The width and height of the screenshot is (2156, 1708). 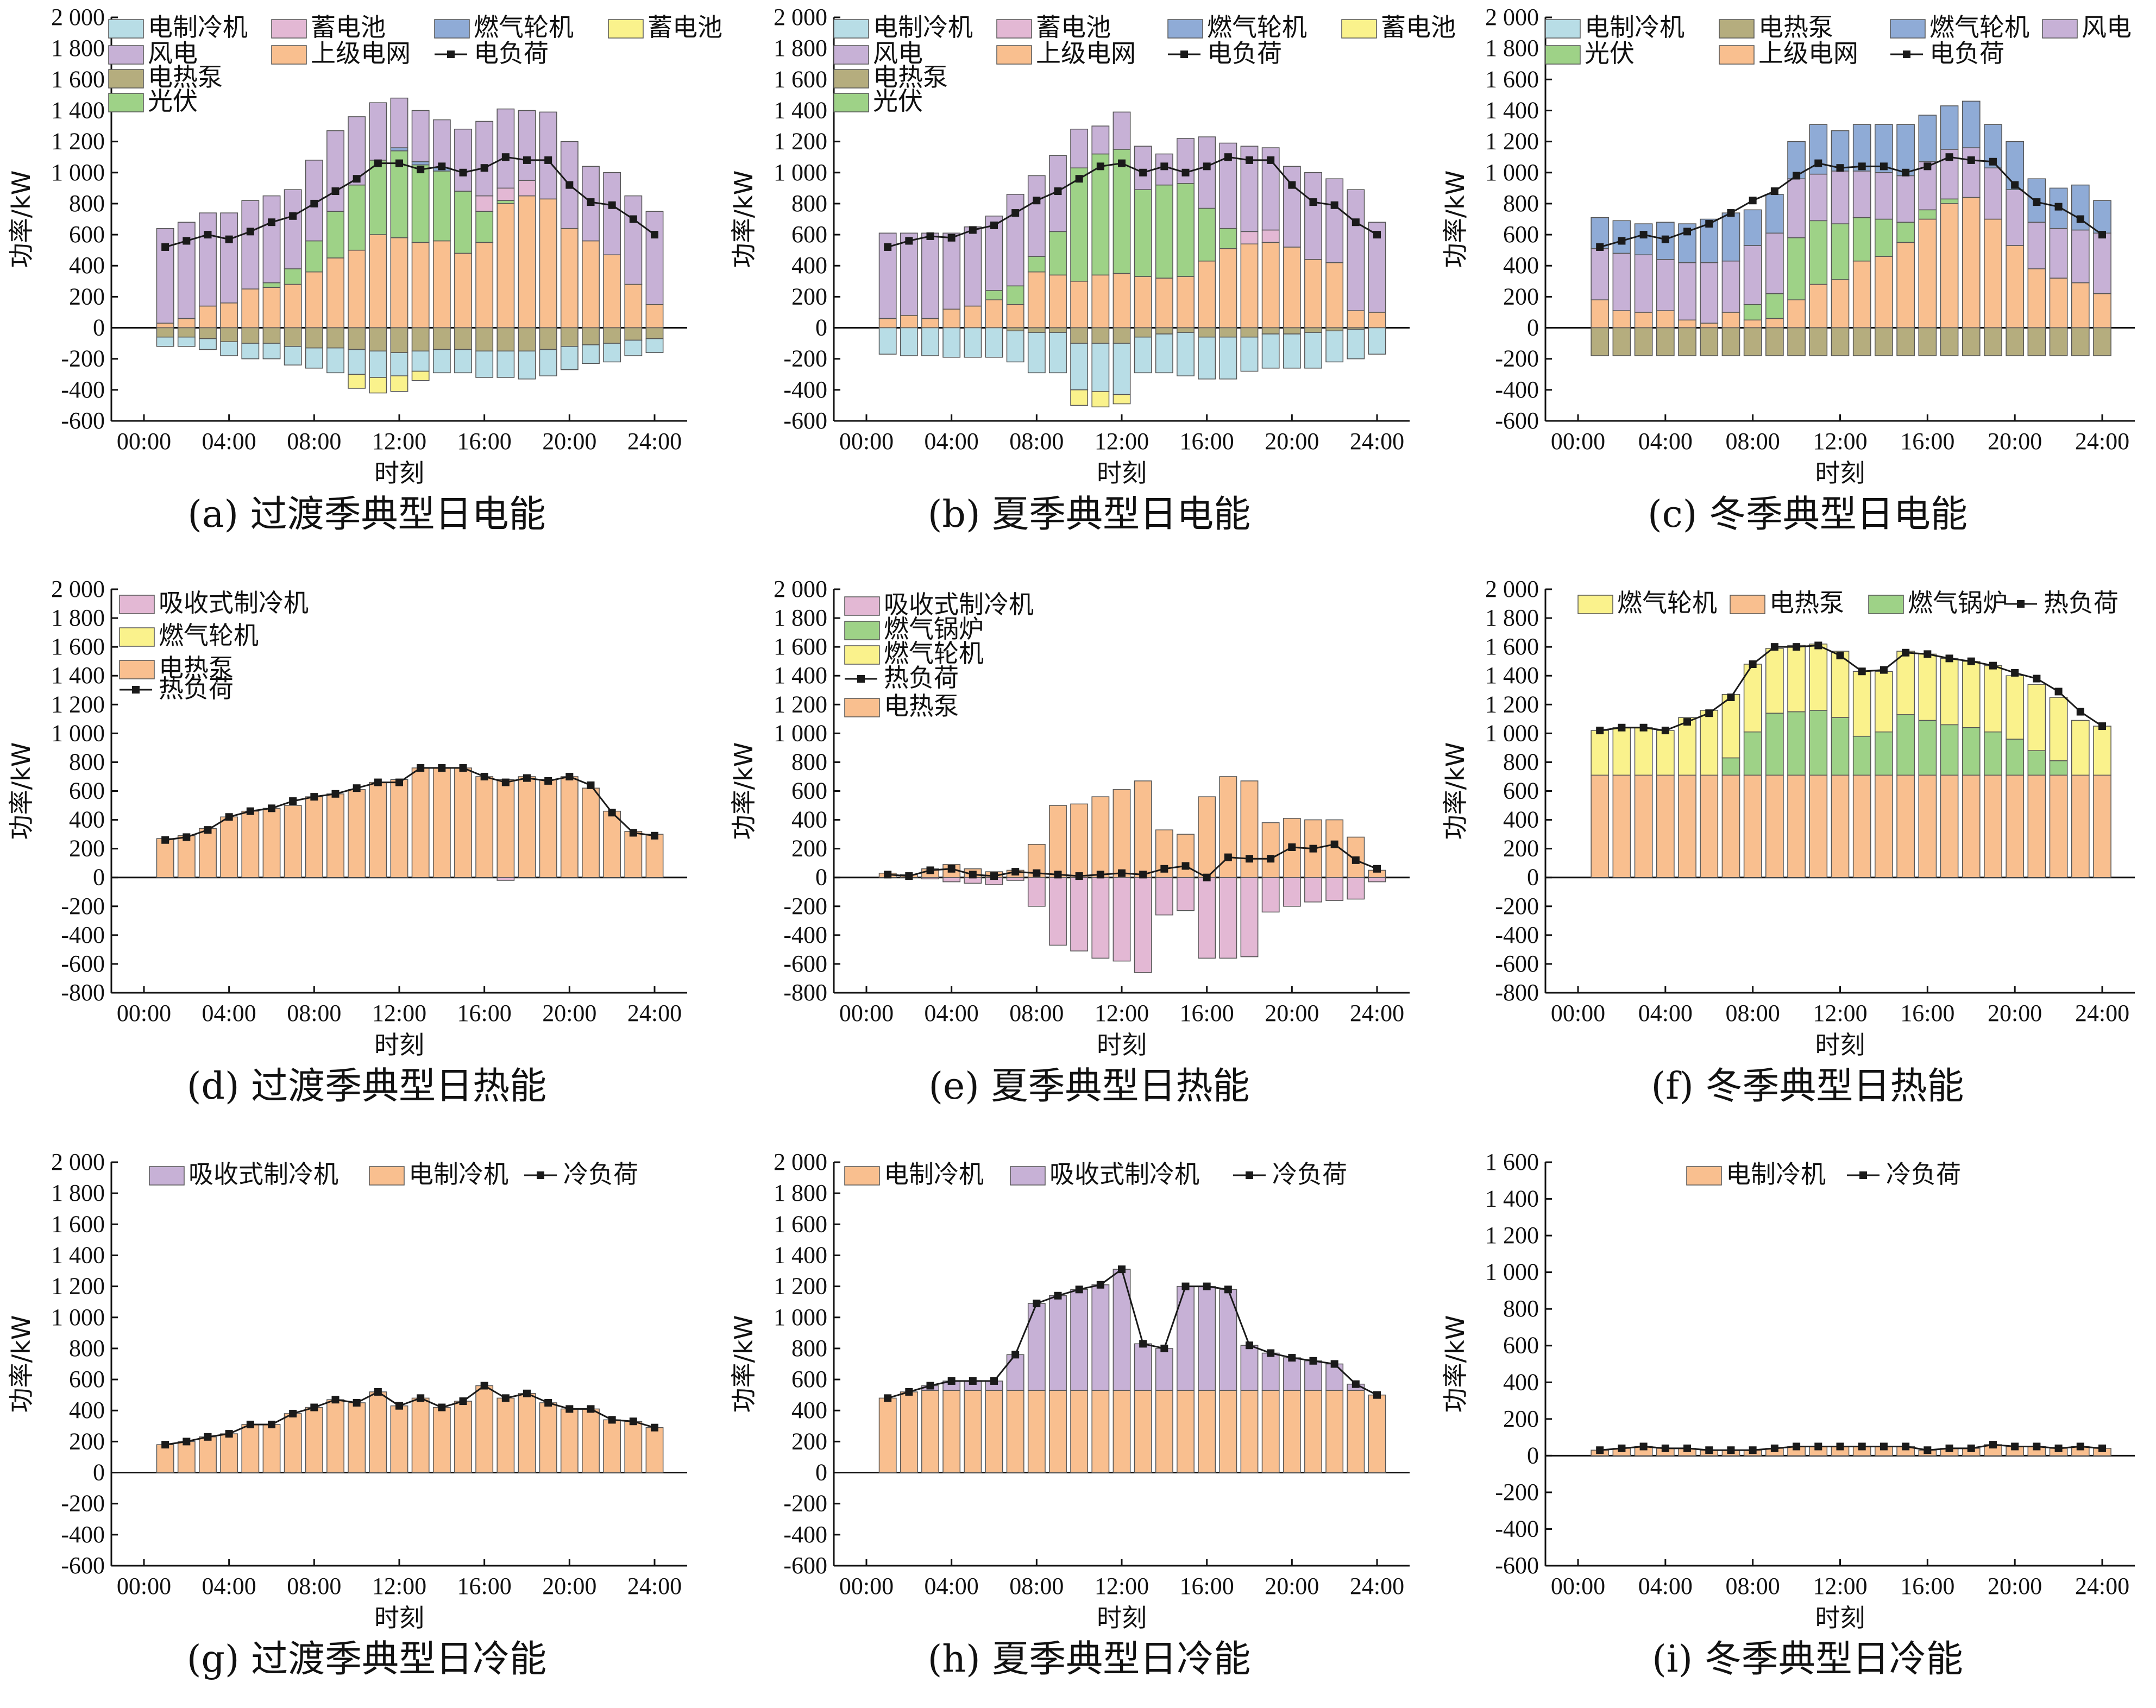 I want to click on bar-光伏, so click(x=1058, y=254).